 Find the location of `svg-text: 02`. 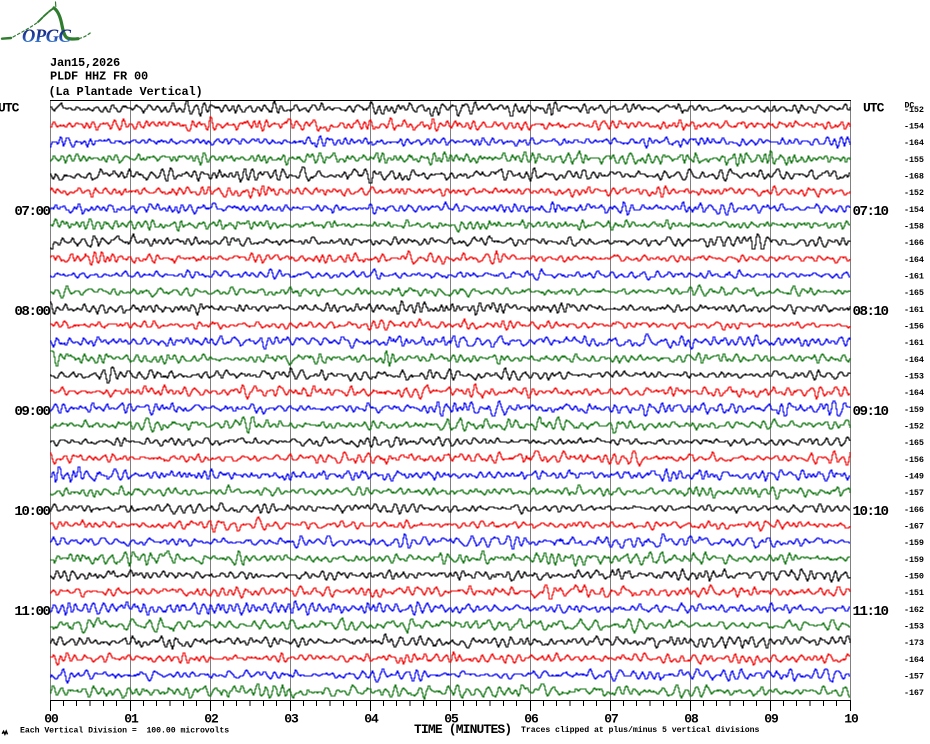

svg-text: 02 is located at coordinates (211, 719).